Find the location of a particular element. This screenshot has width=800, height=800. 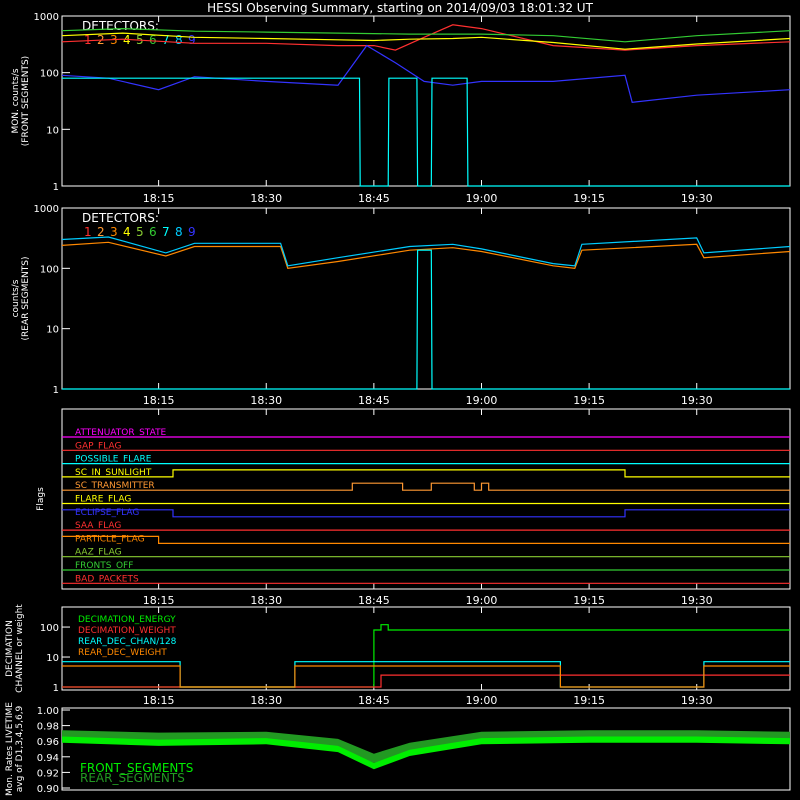

panel3-flag-label-2: POSSIBLE_FLARE is located at coordinates (113, 460).